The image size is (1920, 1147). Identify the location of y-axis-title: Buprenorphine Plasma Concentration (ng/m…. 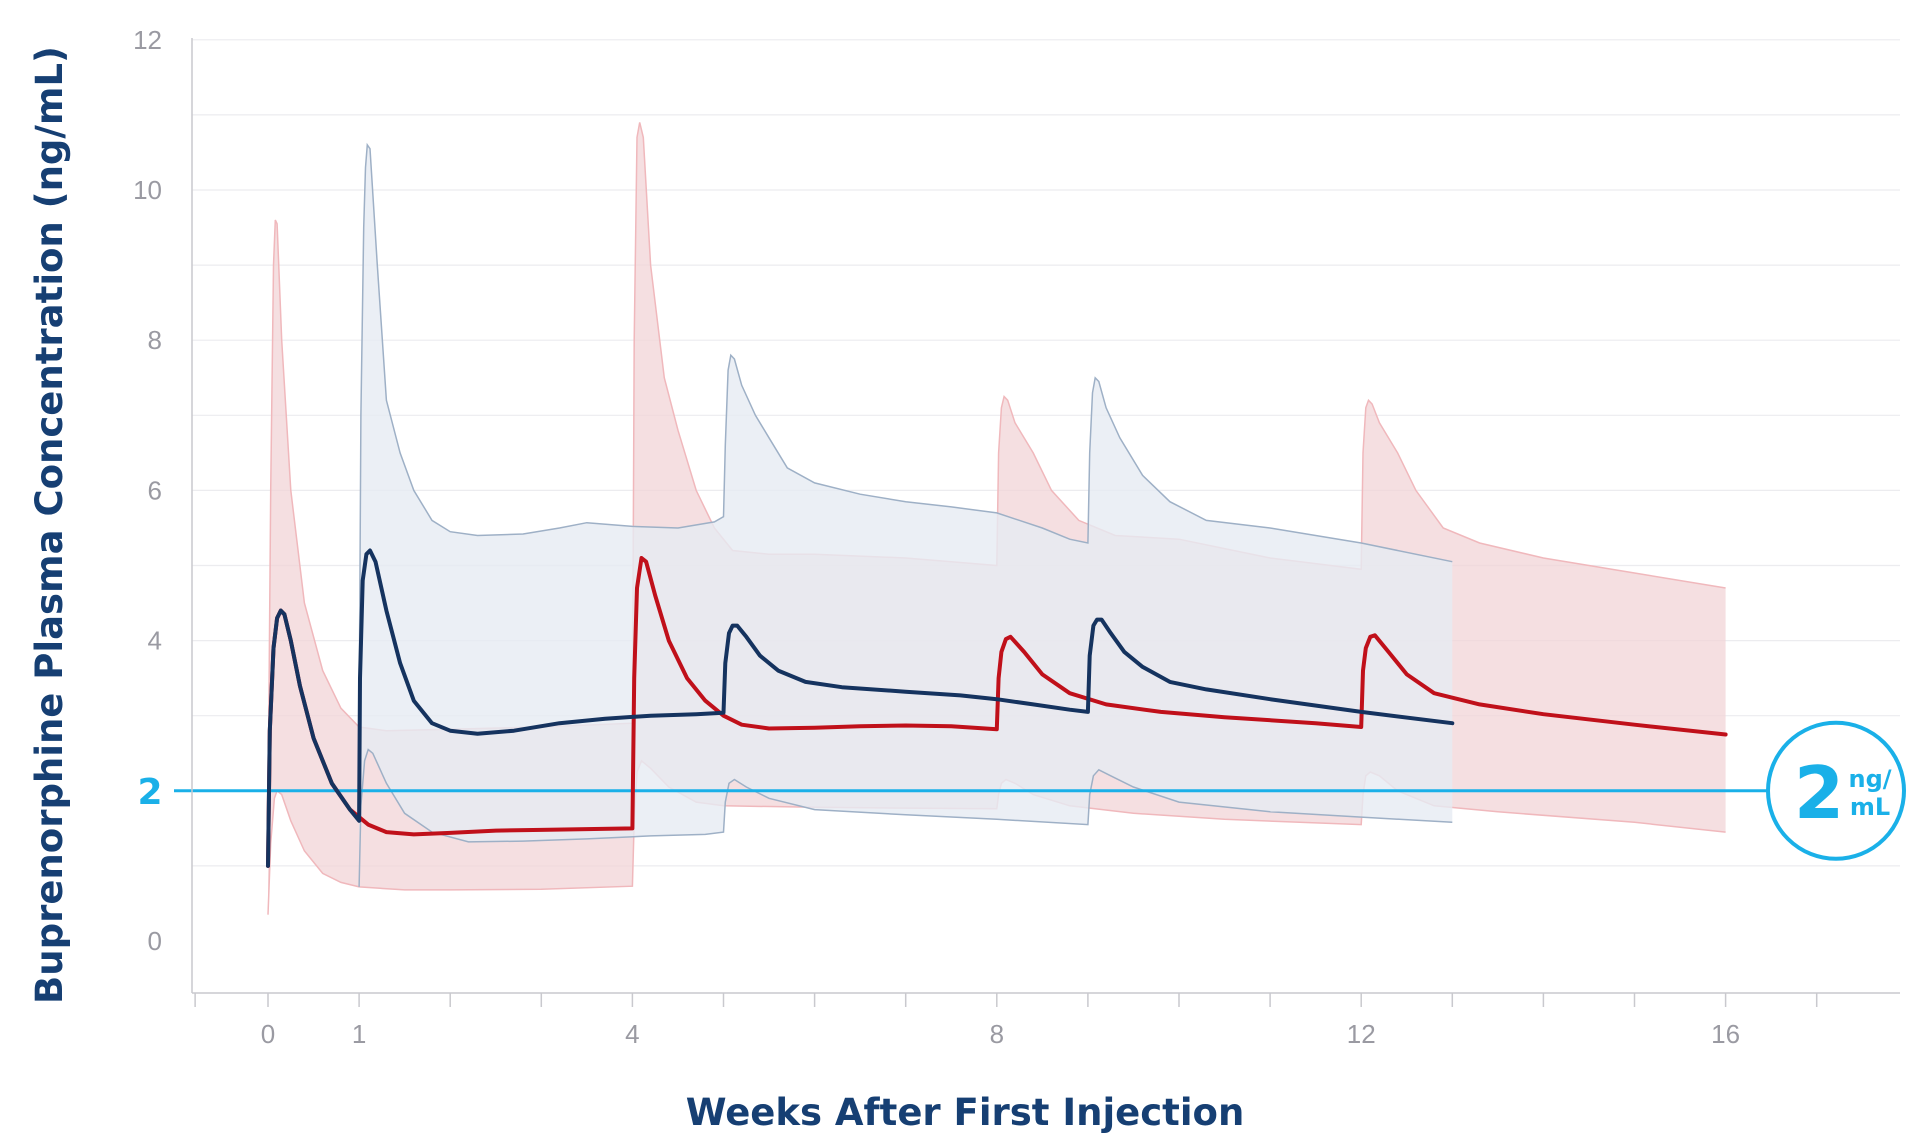
(49, 525).